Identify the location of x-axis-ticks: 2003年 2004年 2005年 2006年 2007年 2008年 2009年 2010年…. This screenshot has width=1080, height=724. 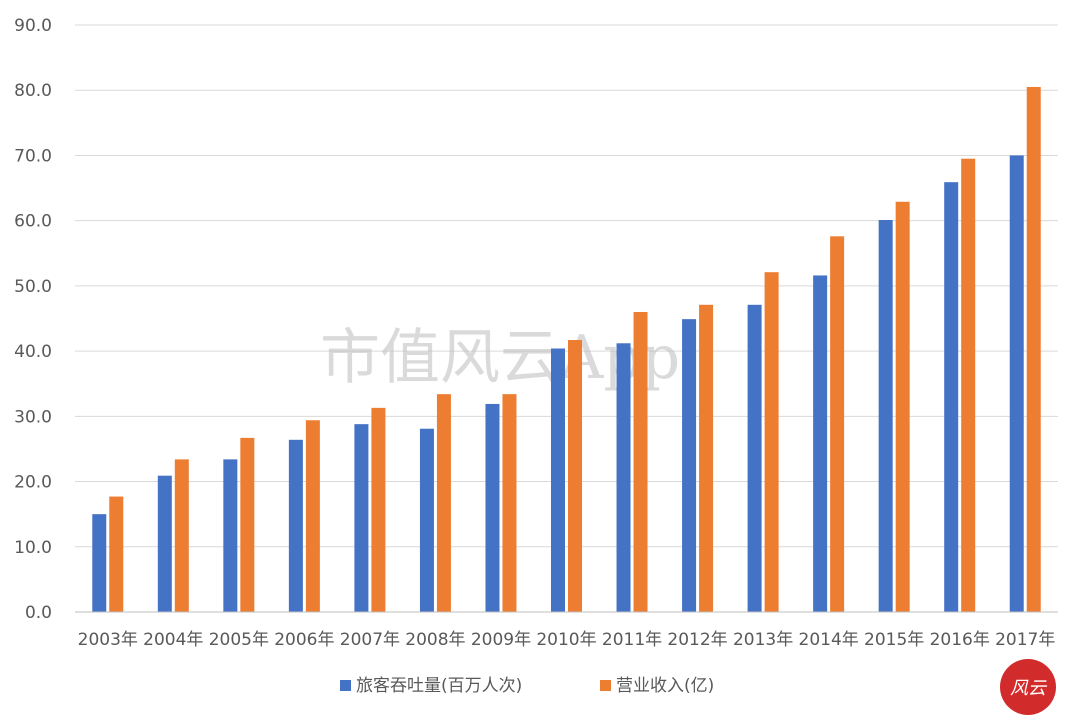
(567, 640).